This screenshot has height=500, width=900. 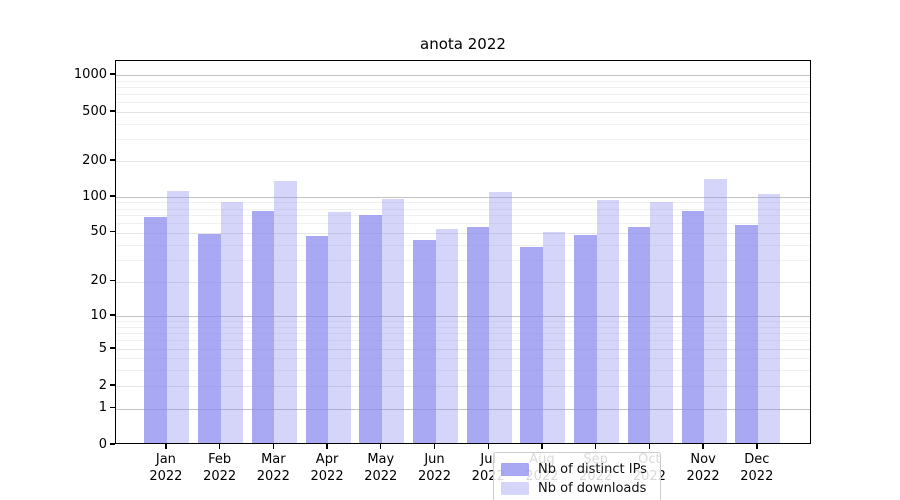 What do you see at coordinates (102, 385) in the screenshot?
I see `ytick-label-2: 2` at bounding box center [102, 385].